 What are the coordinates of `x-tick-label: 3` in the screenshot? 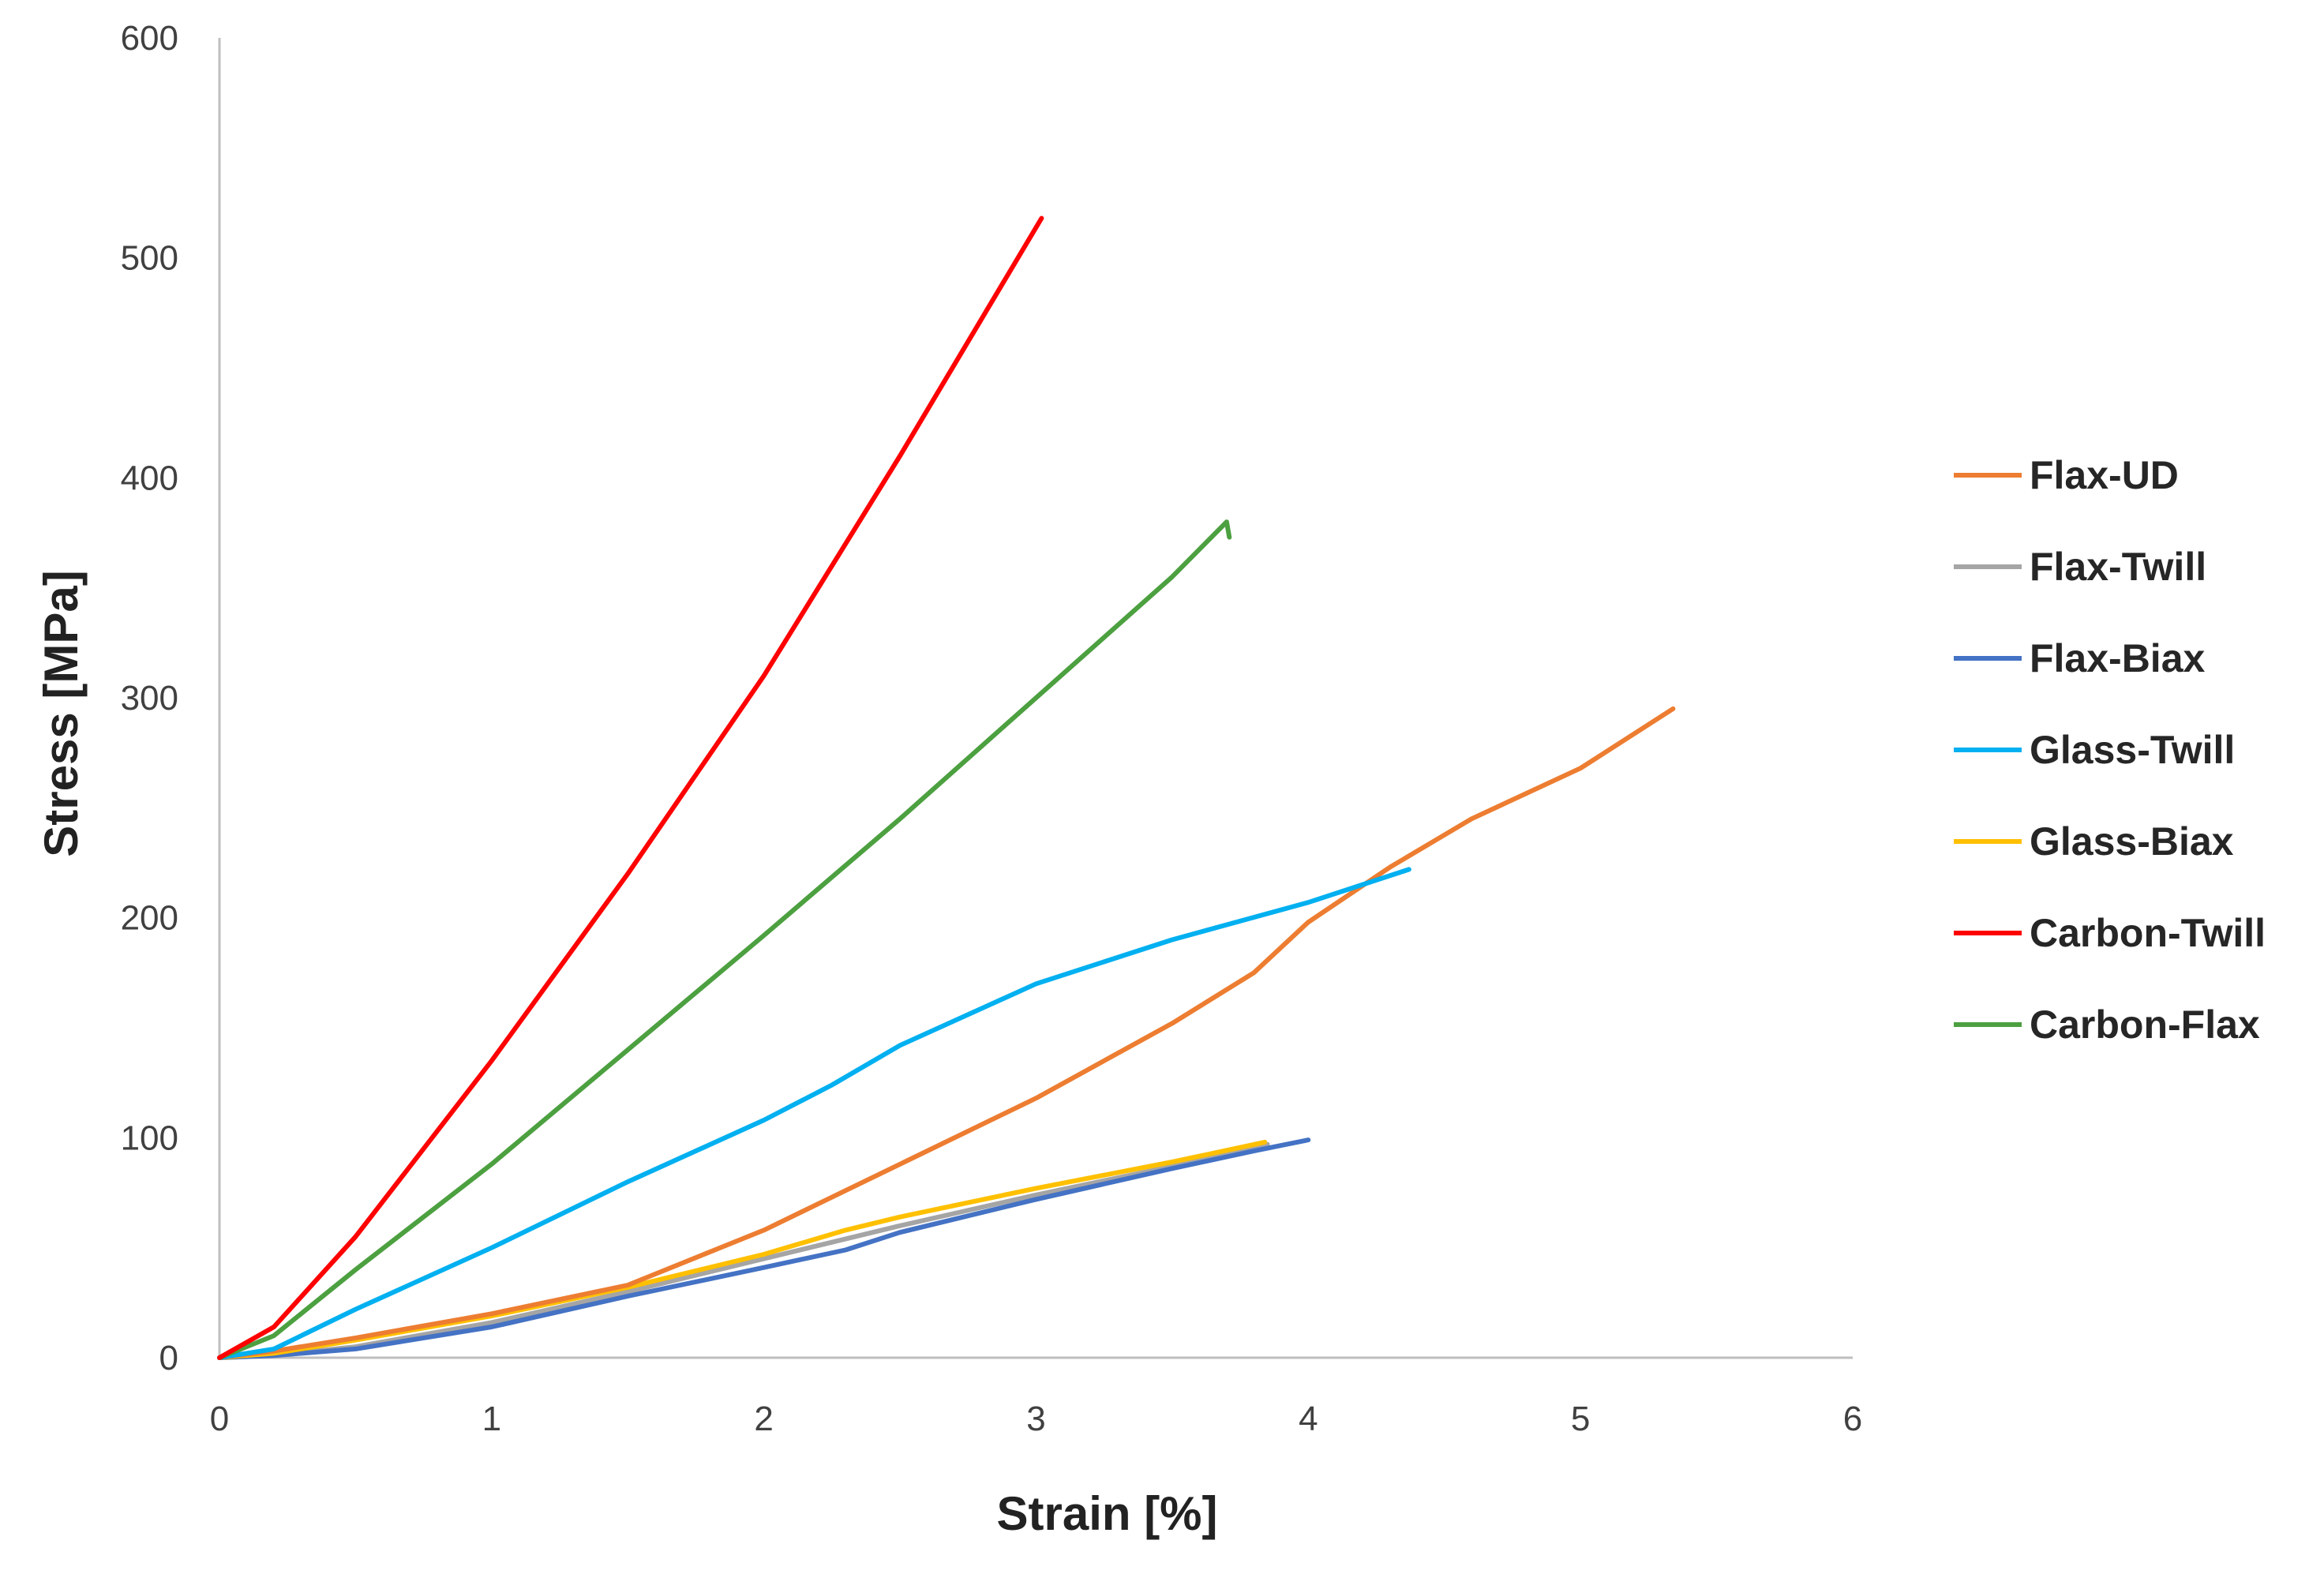 It's located at (1035, 1419).